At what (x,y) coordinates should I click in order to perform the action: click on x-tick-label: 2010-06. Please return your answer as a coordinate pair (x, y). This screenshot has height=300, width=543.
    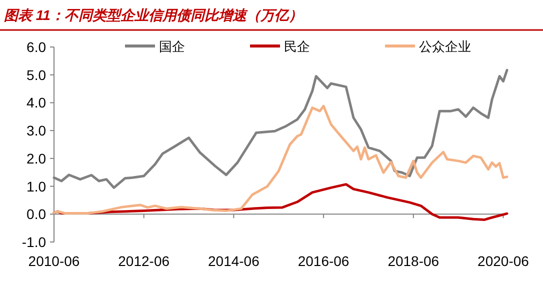
    Looking at the image, I should click on (54, 261).